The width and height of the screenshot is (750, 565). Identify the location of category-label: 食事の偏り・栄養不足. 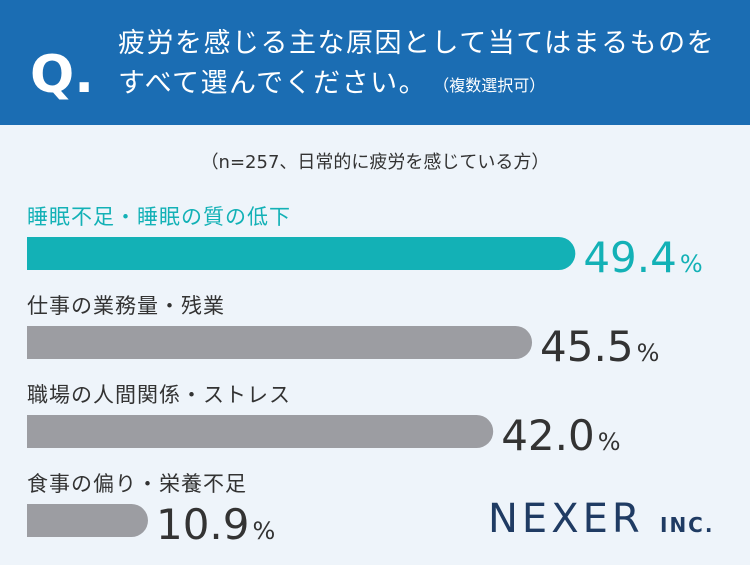
(137, 484).